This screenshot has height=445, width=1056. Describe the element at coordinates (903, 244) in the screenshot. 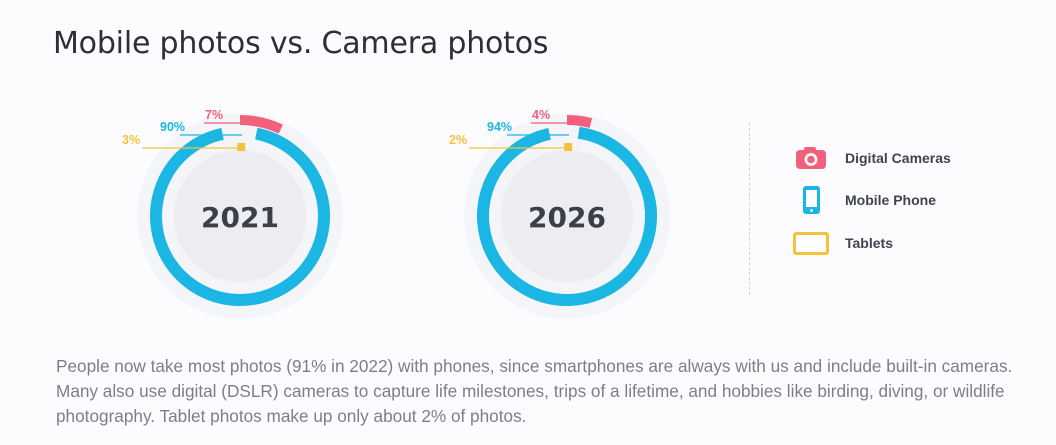

I see `legend-item-tablets: Tablets` at that location.